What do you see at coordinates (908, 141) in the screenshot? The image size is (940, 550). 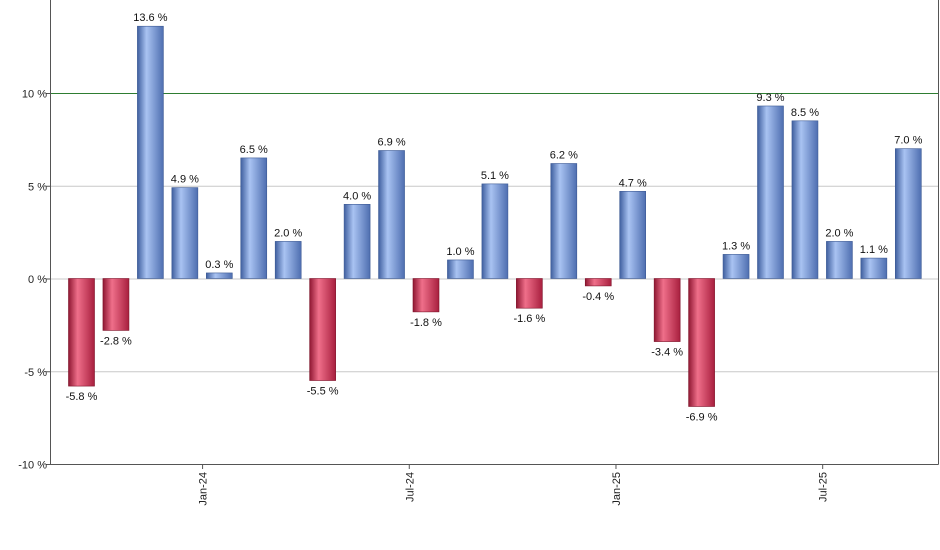 I see `bar-value-label: 7.0 %` at bounding box center [908, 141].